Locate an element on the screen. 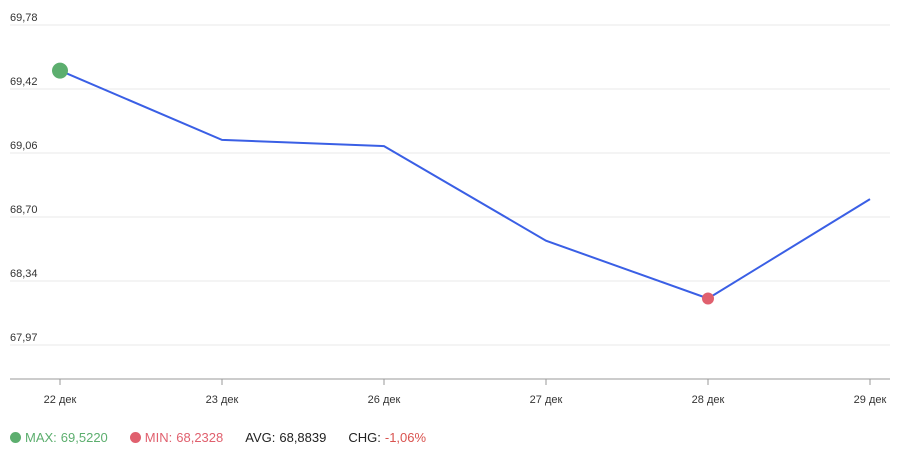  min-point-marker is located at coordinates (708, 298).